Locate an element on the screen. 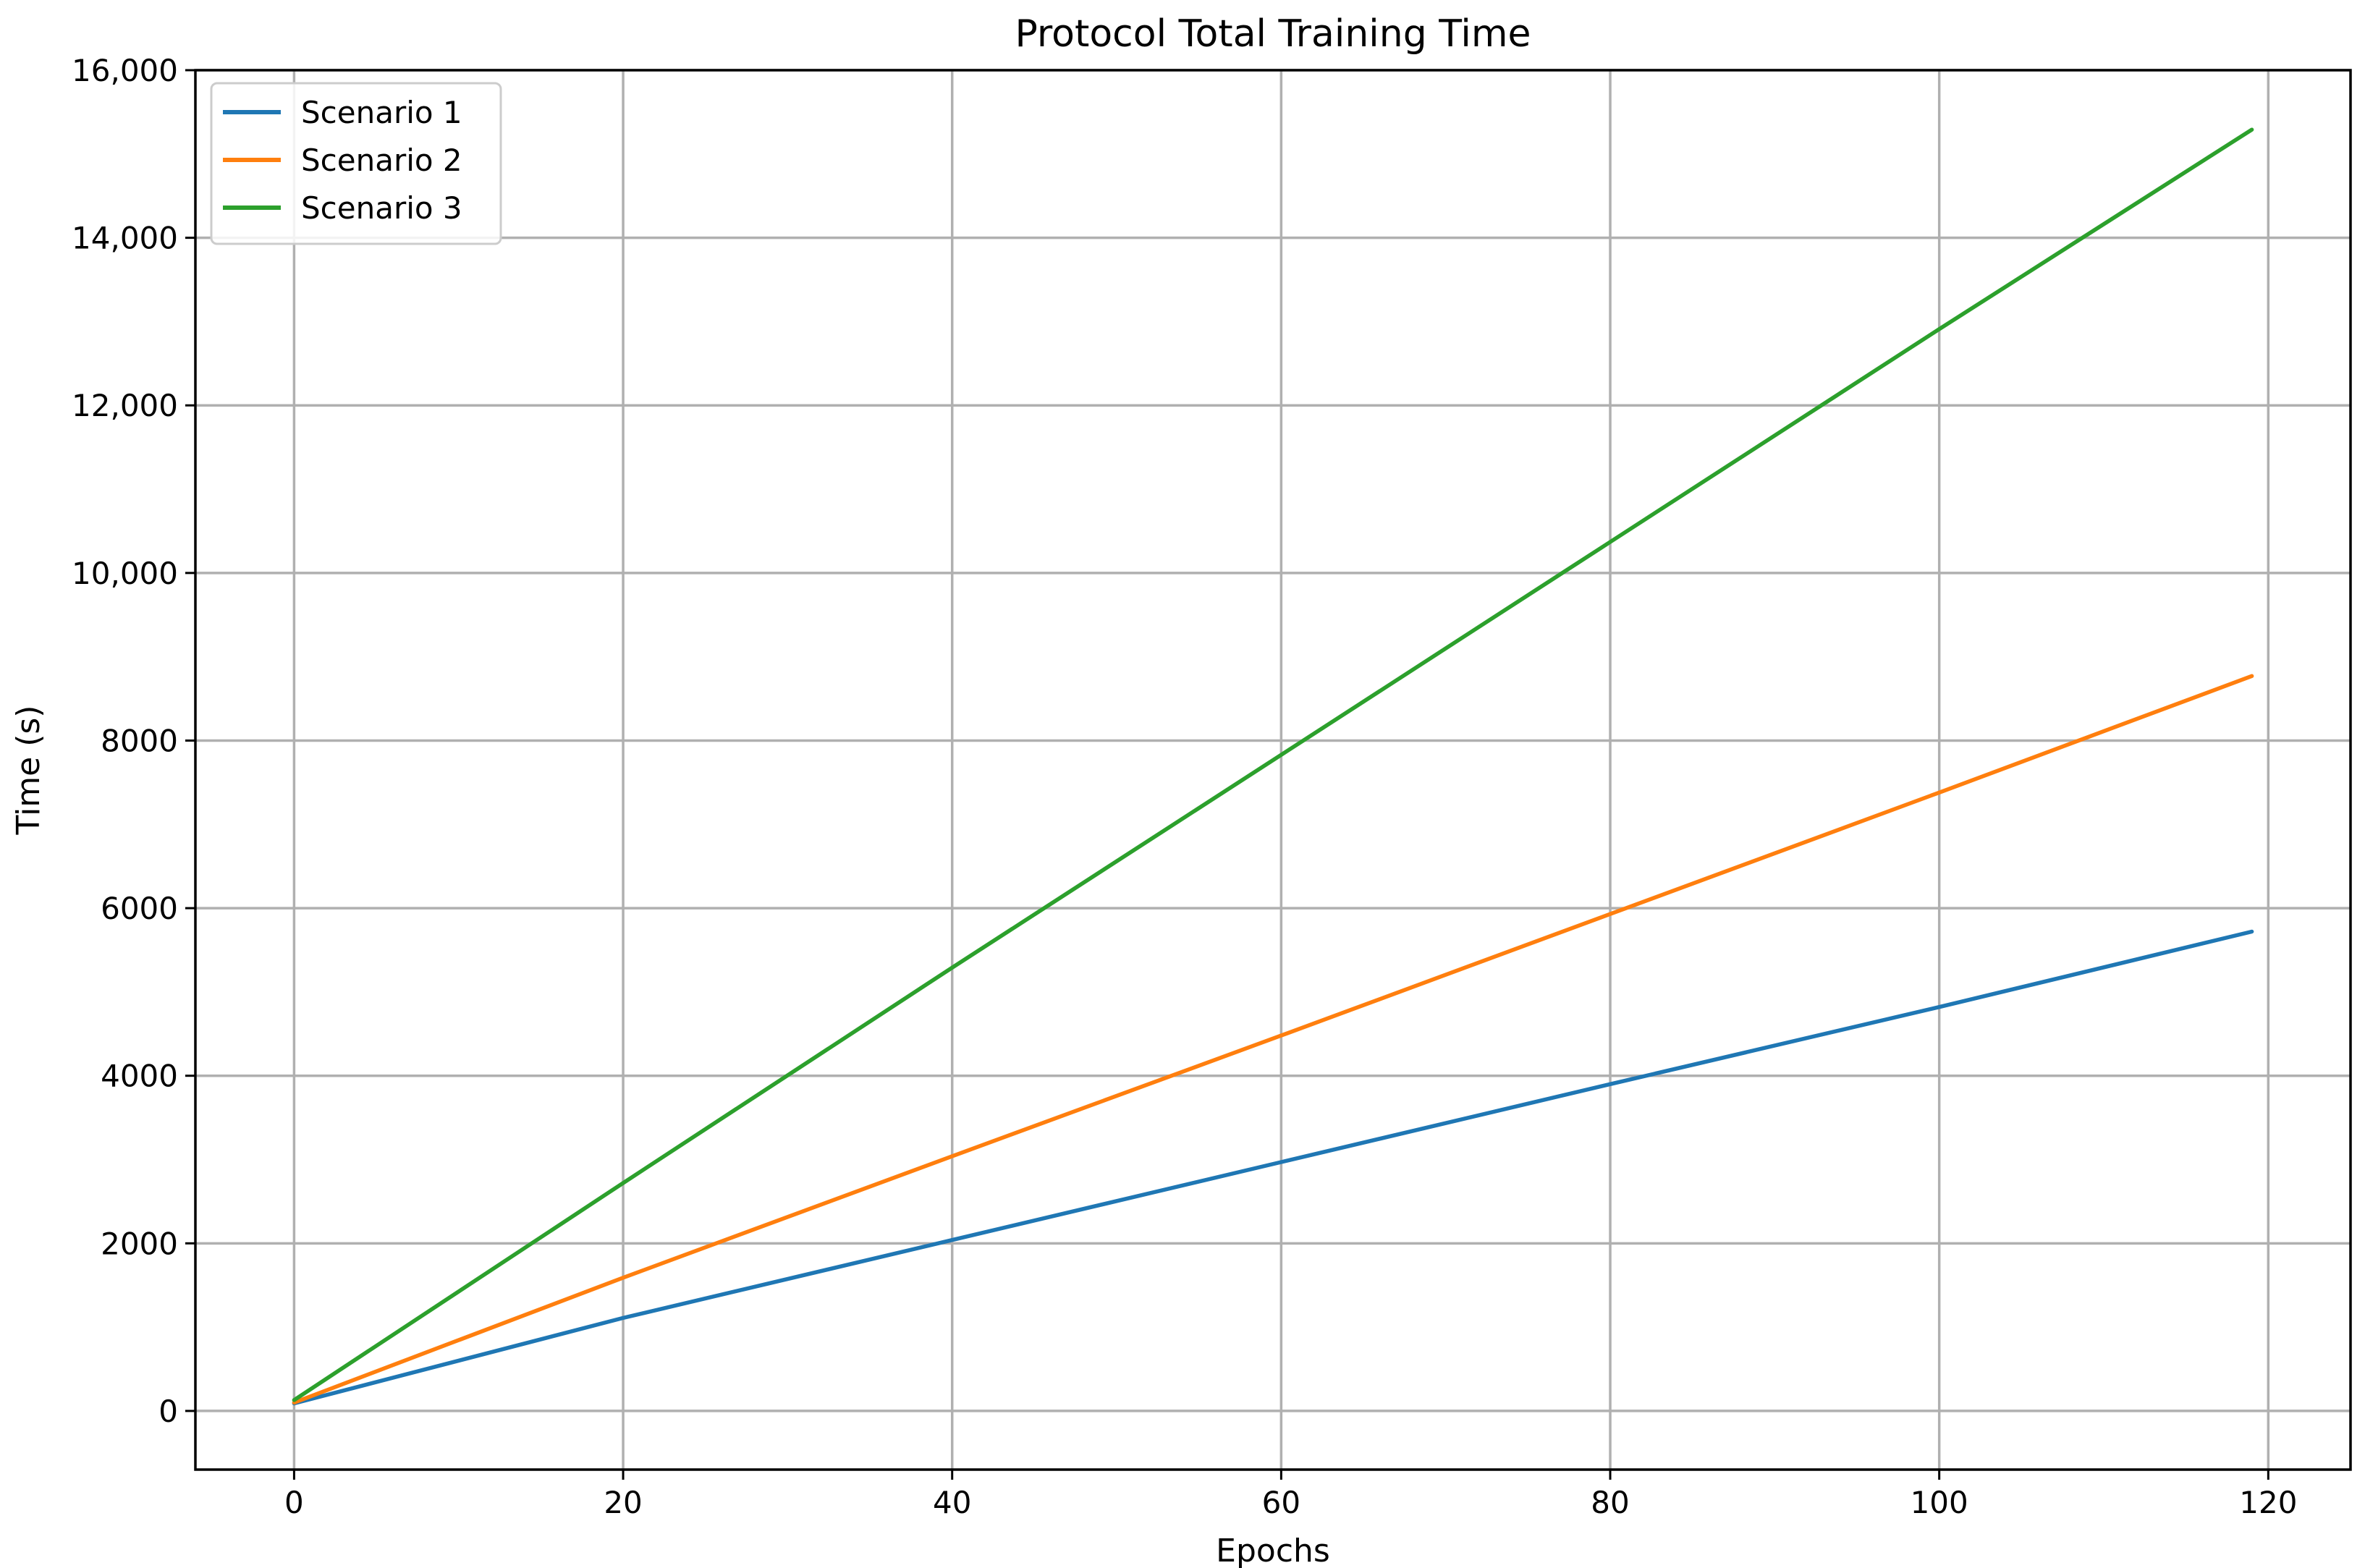 This screenshot has height=1568, width=2365. x-tick-label: 60 is located at coordinates (1281, 1502).